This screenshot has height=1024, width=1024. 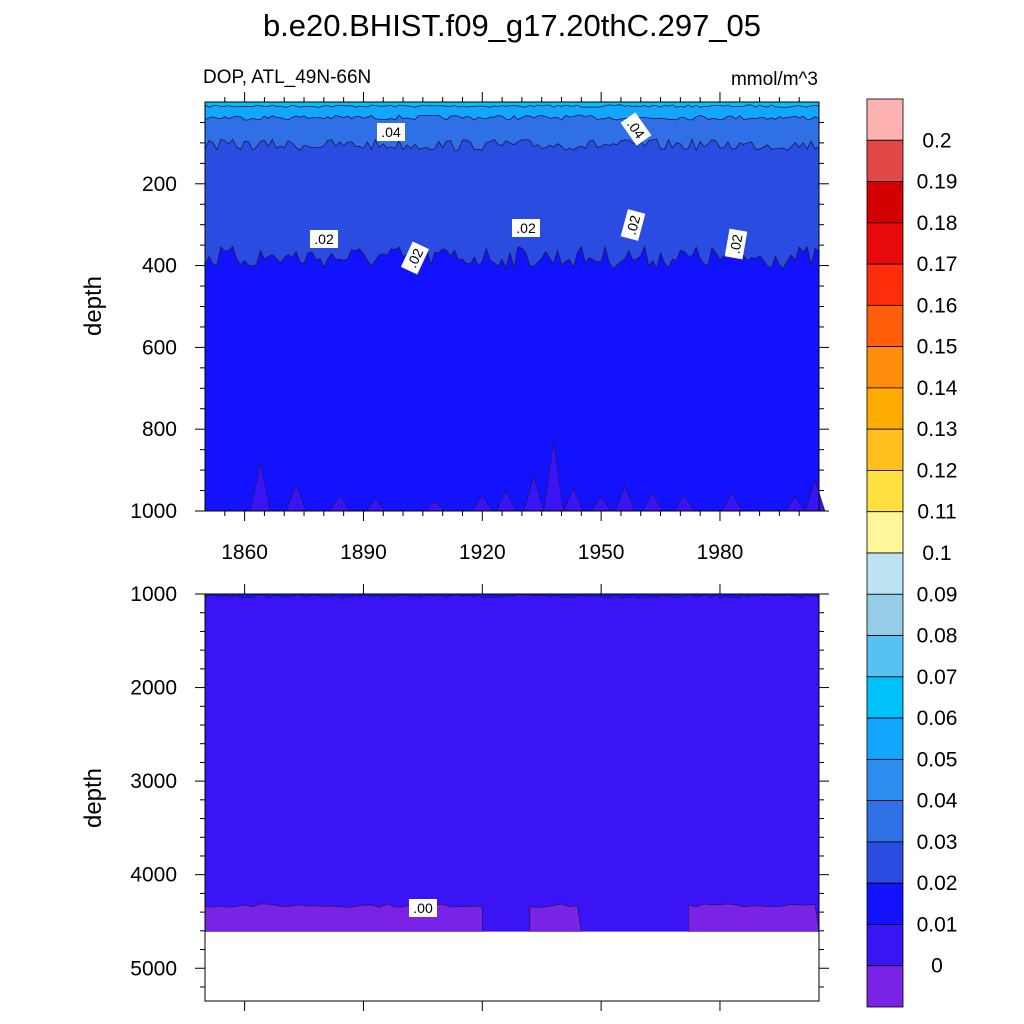 What do you see at coordinates (482, 552) in the screenshot?
I see `x-tick-label: 1920` at bounding box center [482, 552].